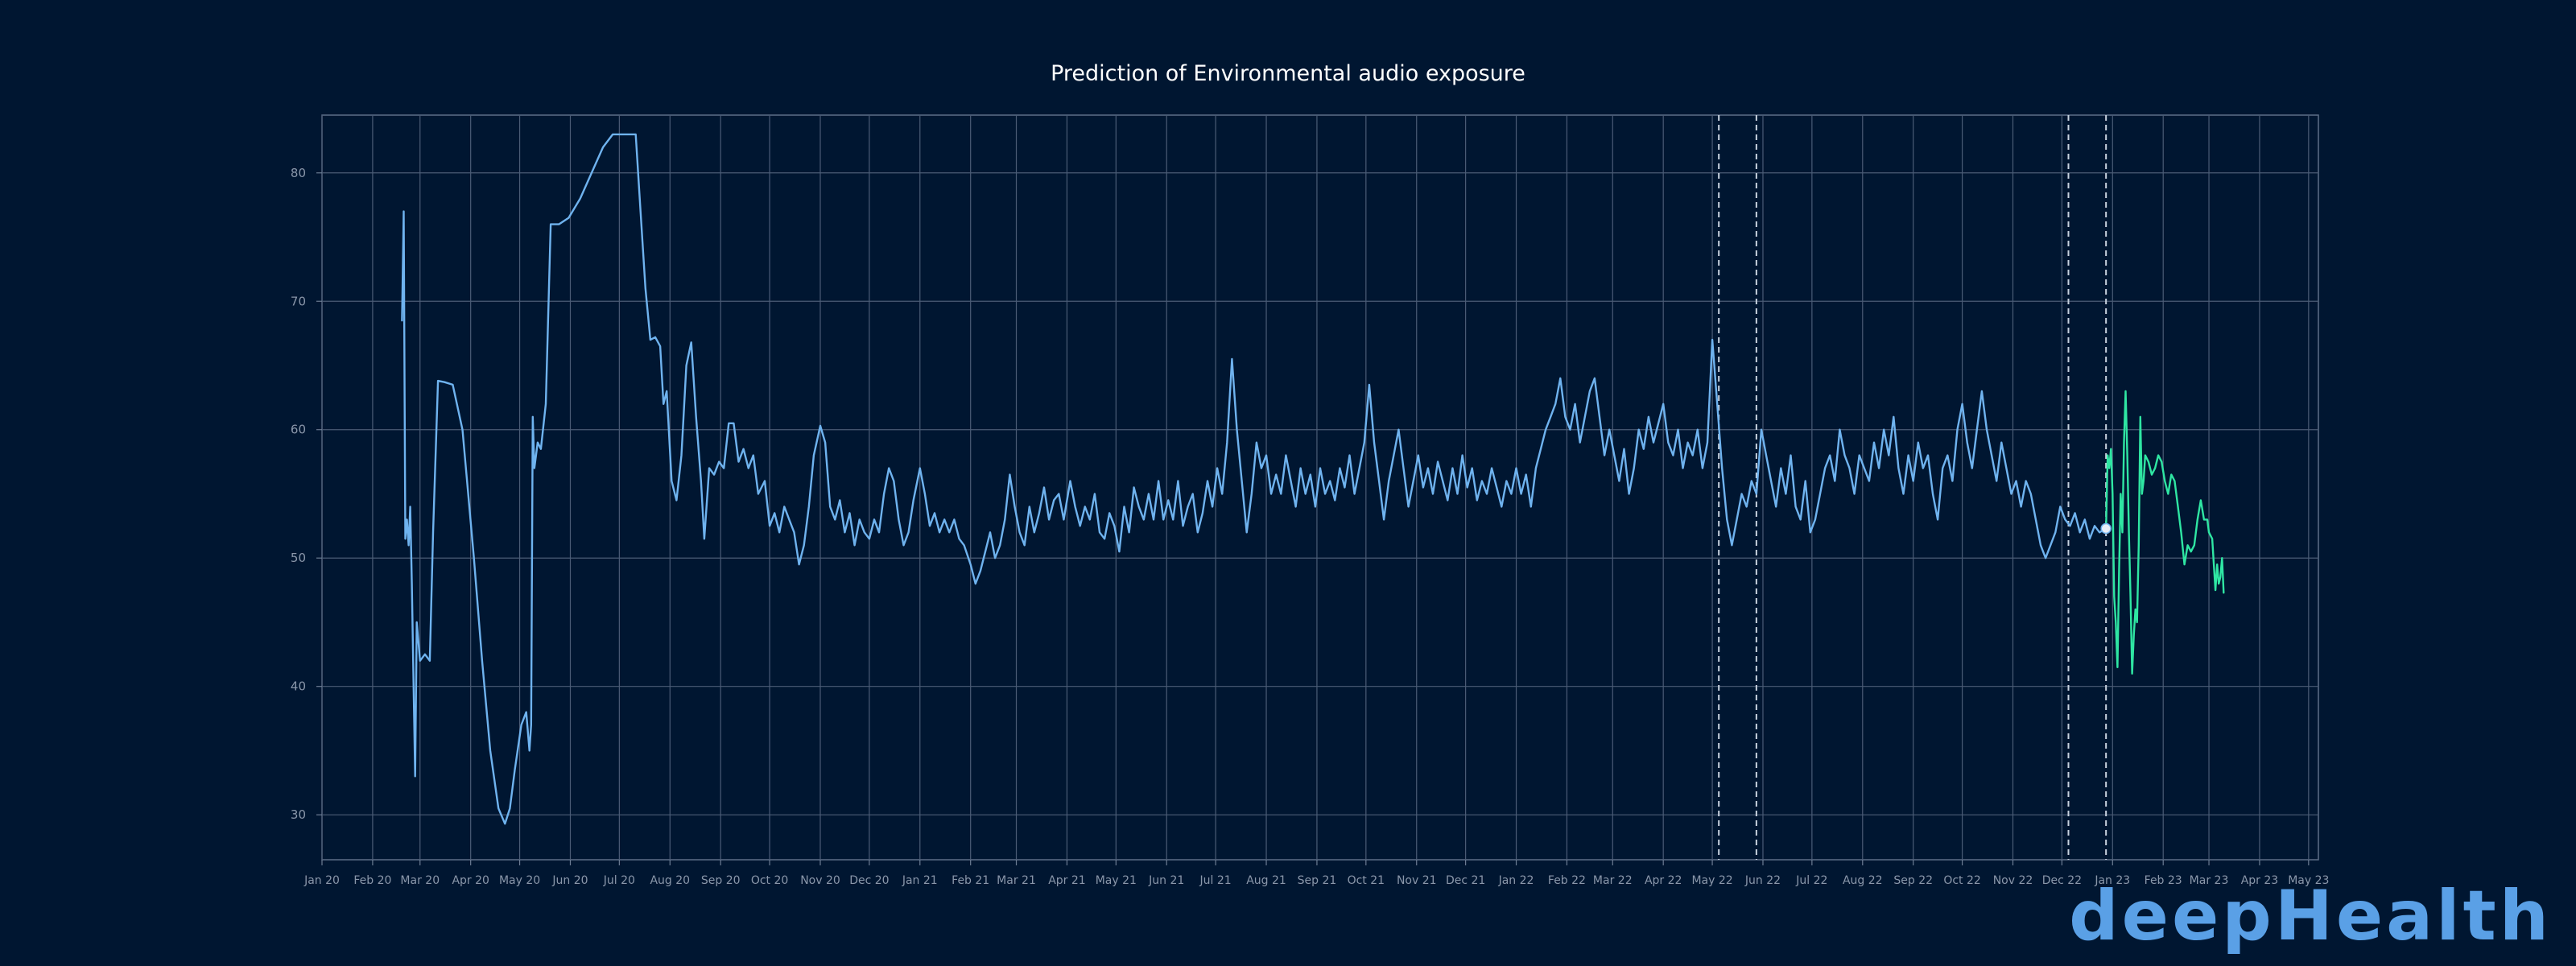 This screenshot has height=966, width=2576. Describe the element at coordinates (1613, 880) in the screenshot. I see `x-tick-label: Mar 22` at that location.